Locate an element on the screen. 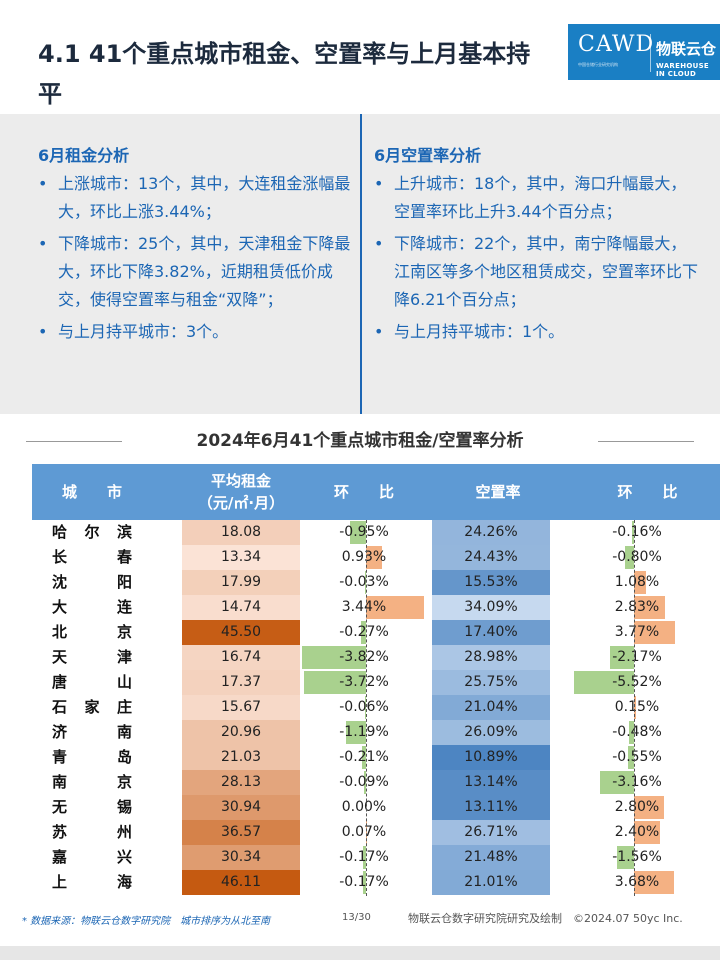 This screenshot has width=720, height=960. vacancy-value: 26.71% is located at coordinates (491, 832).